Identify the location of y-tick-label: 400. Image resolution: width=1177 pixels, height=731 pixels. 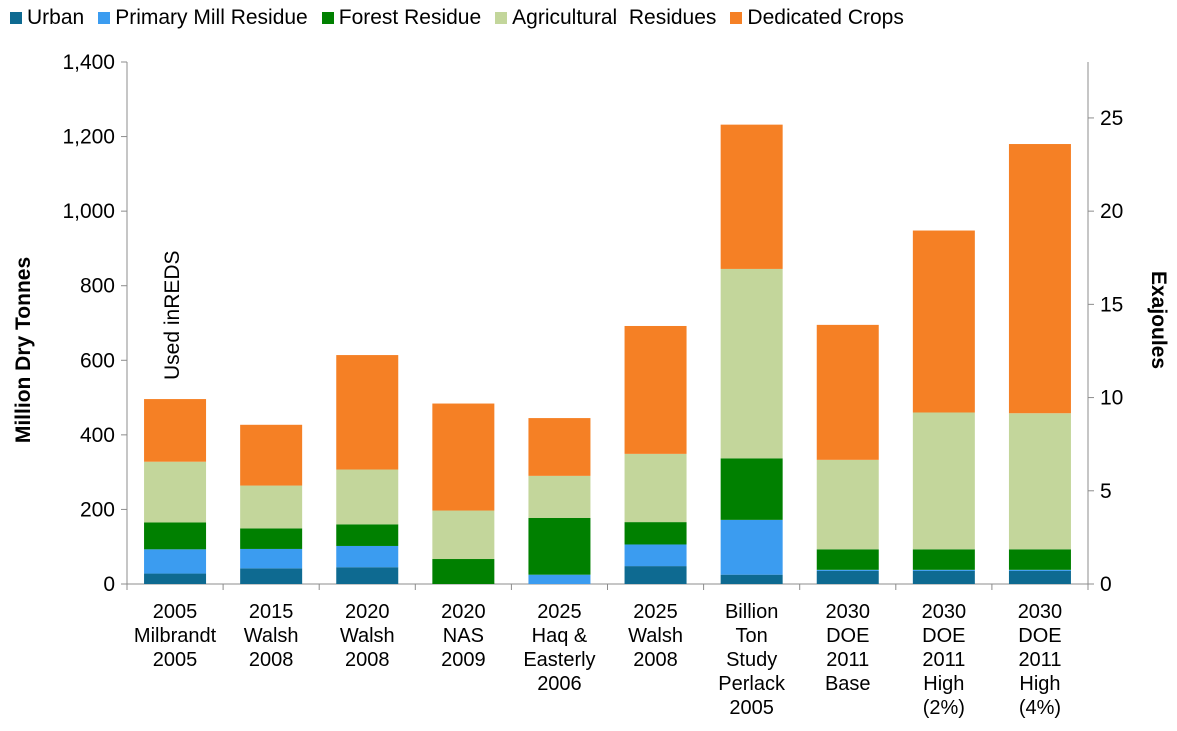
(97, 435).